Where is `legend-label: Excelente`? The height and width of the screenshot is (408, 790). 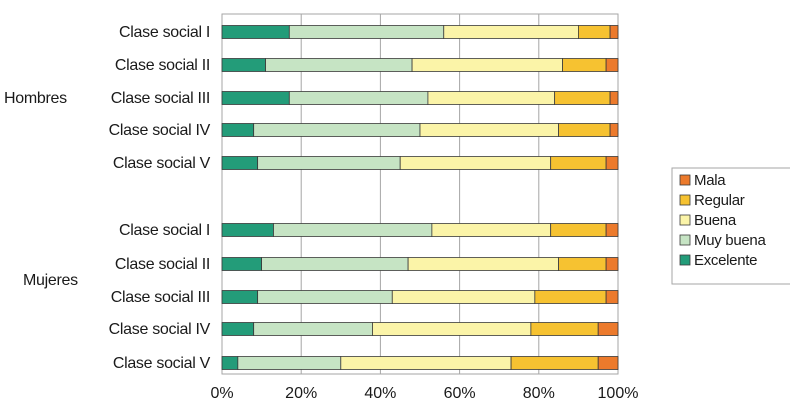 legend-label: Excelente is located at coordinates (725, 260).